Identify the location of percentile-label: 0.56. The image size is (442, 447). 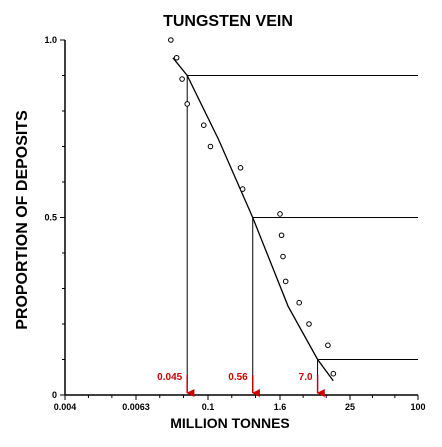
(238, 377).